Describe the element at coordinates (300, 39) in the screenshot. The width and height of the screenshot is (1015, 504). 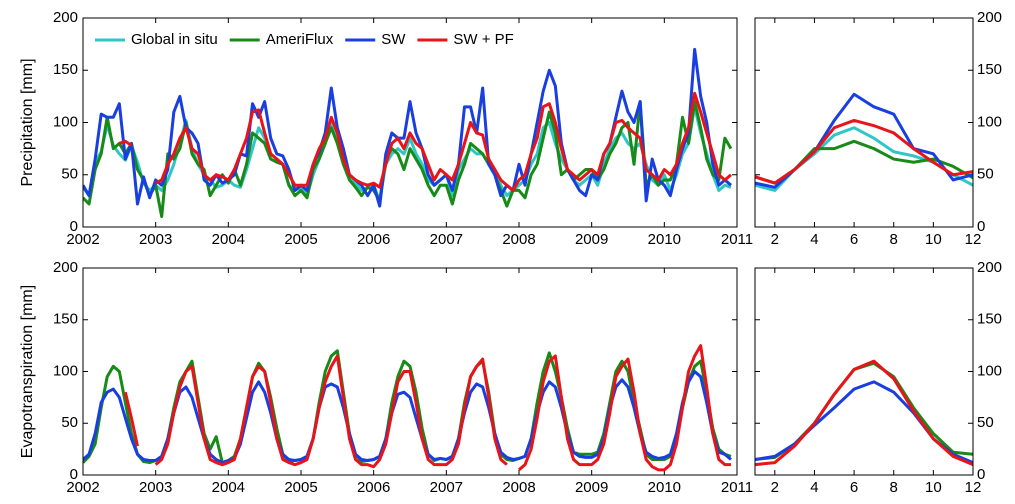
I see `legend-label: AmeriFlux` at that location.